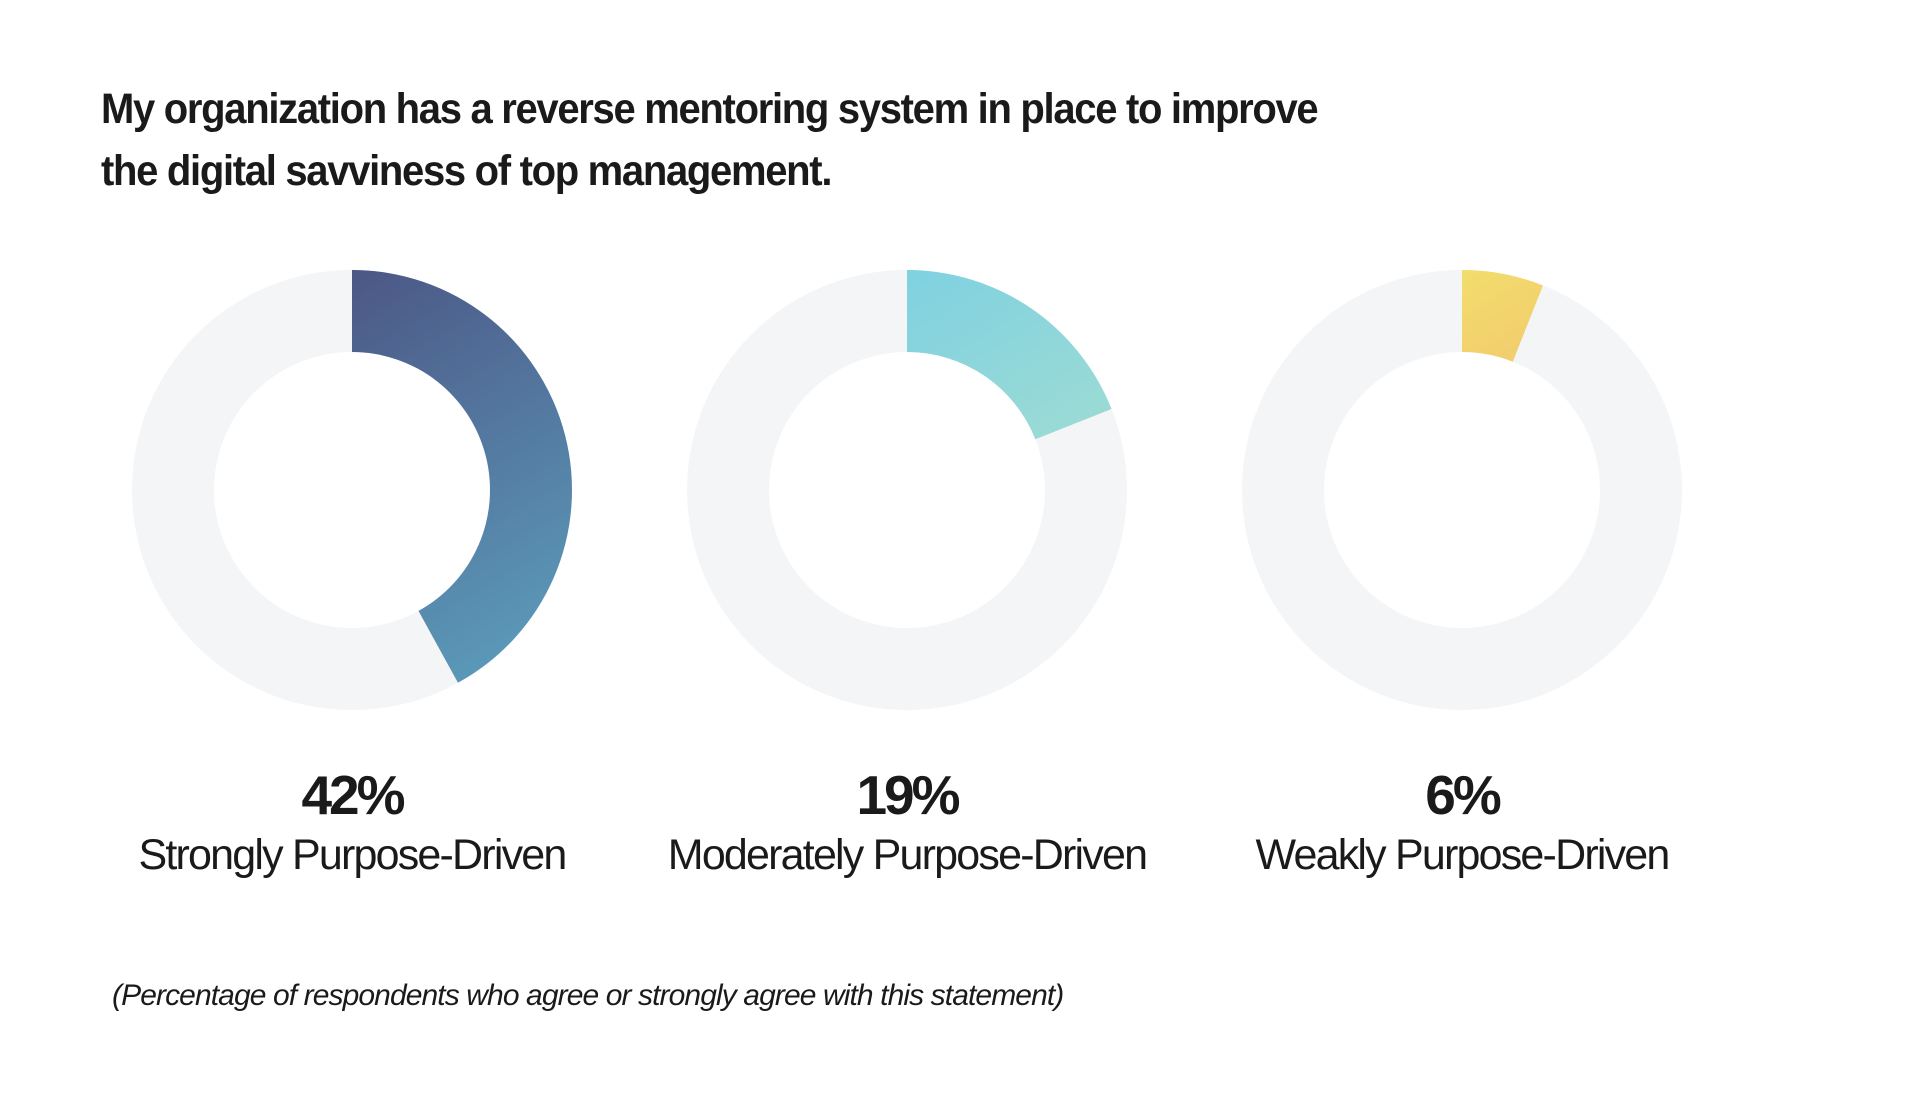 This screenshot has width=1920, height=1101. I want to click on donut-category-label: Strongly Purpose-Driven, so click(352, 855).